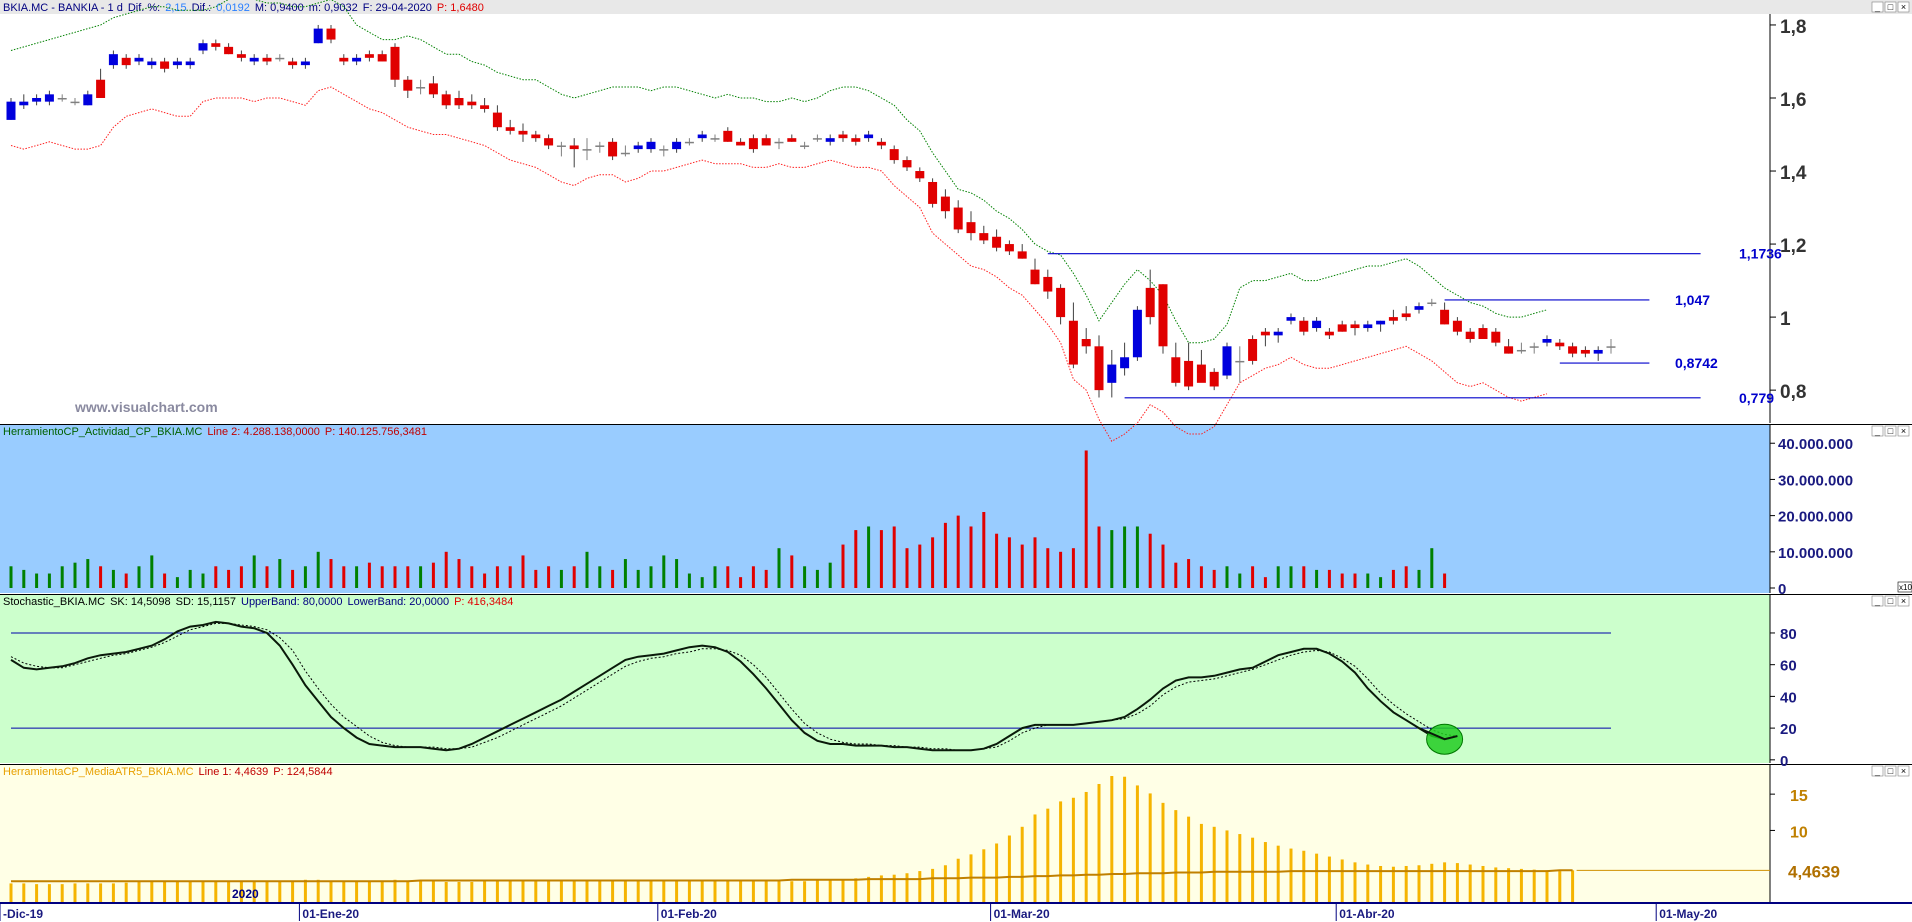  I want to click on volume-minimize-button: _, so click(1877, 431).